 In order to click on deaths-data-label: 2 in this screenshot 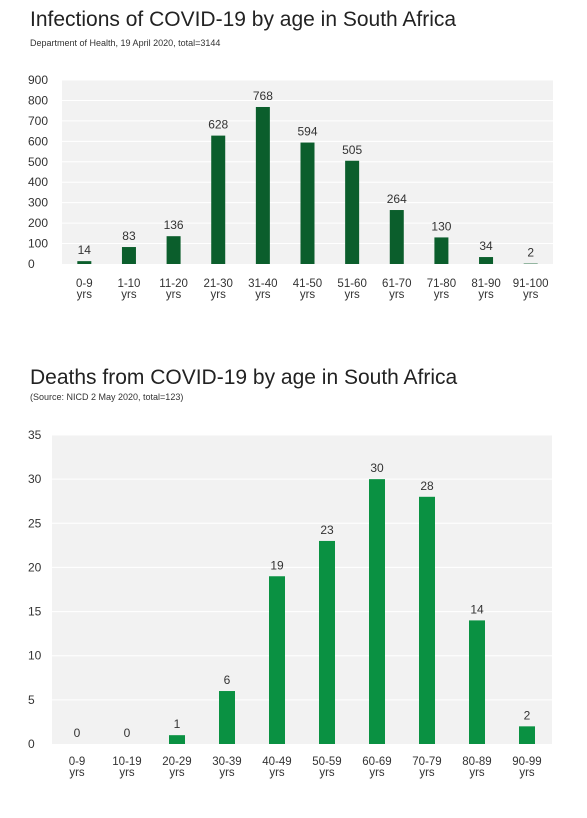, I will do `click(527, 715)`.